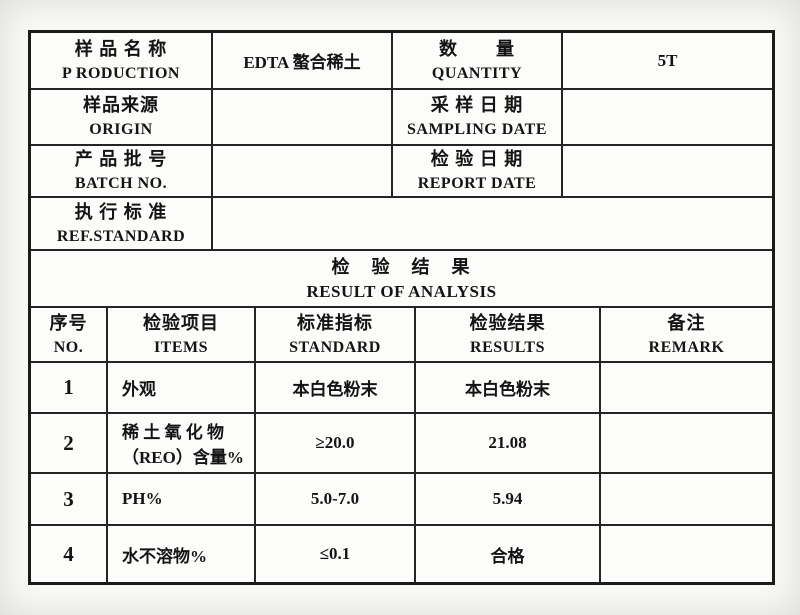 This screenshot has height=615, width=800. I want to click on row2-standard-cell: ≥20.0, so click(336, 443).